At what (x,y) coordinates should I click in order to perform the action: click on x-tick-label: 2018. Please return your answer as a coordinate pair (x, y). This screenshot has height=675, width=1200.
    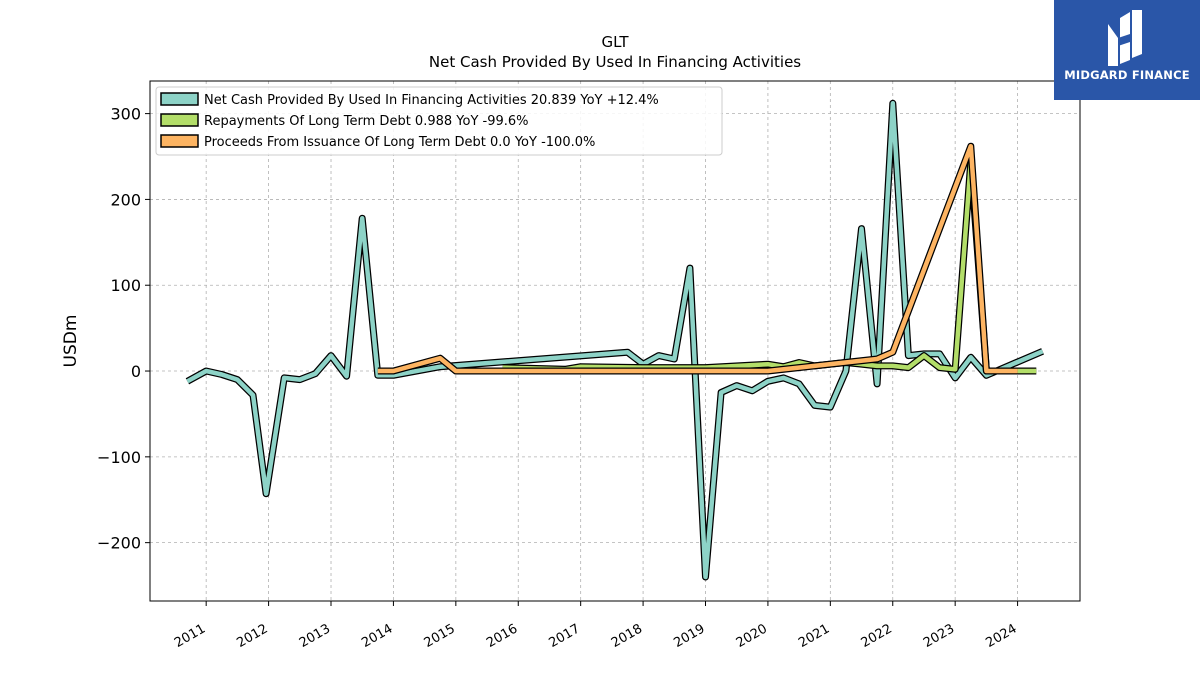
    Looking at the image, I should click on (627, 636).